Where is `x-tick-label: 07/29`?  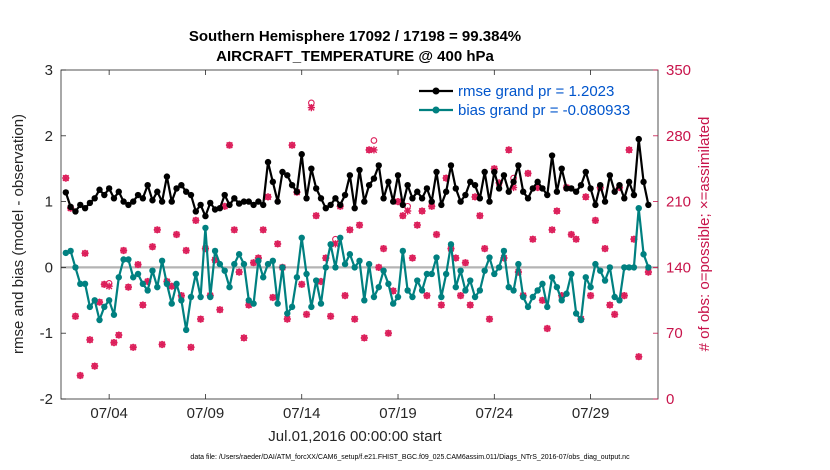
x-tick-label: 07/29 is located at coordinates (591, 413).